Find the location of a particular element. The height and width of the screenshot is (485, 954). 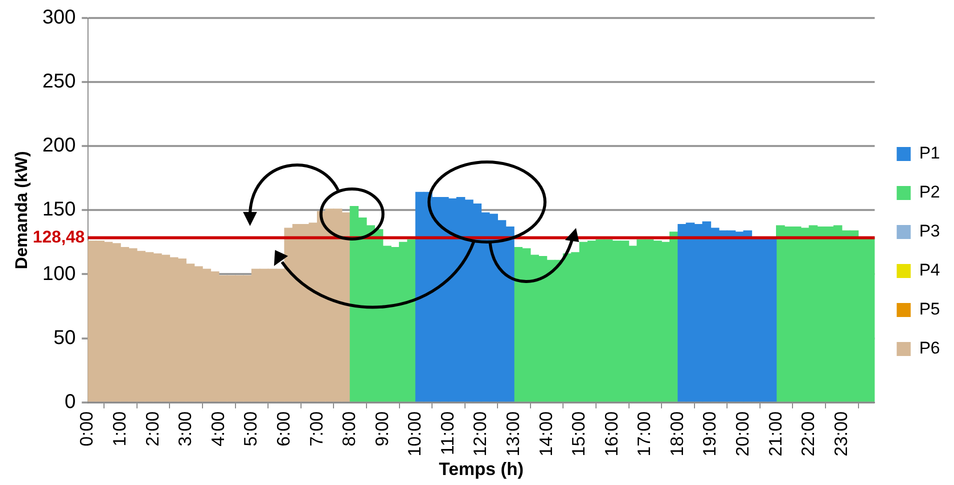

x-tick-label: 3:00 is located at coordinates (185, 428).